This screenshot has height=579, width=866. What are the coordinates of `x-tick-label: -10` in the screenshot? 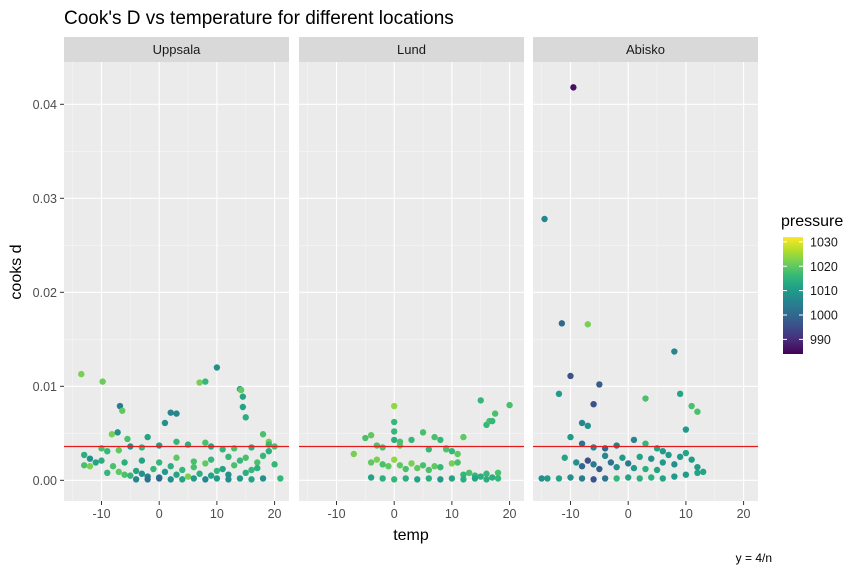 It's located at (101, 514).